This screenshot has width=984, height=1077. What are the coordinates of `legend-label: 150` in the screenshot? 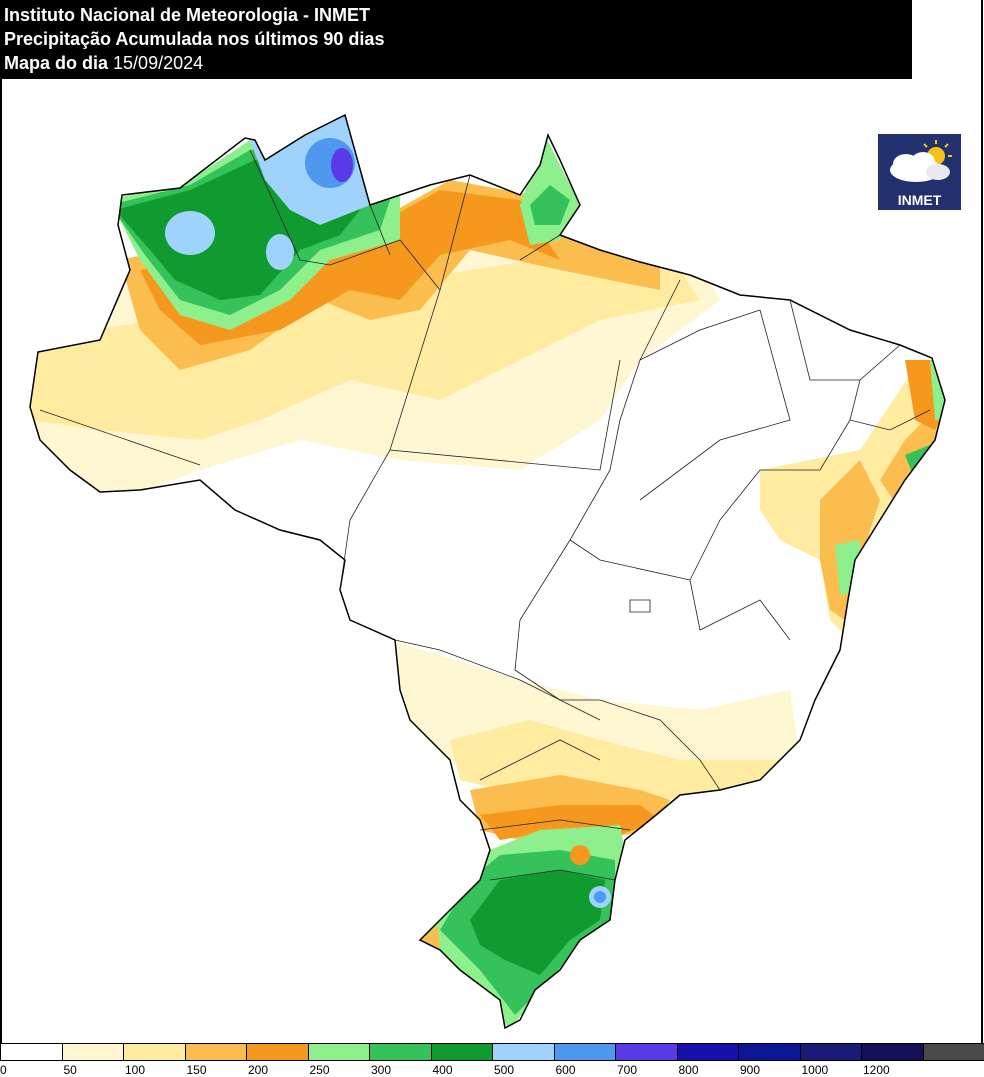 It's located at (197, 1070).